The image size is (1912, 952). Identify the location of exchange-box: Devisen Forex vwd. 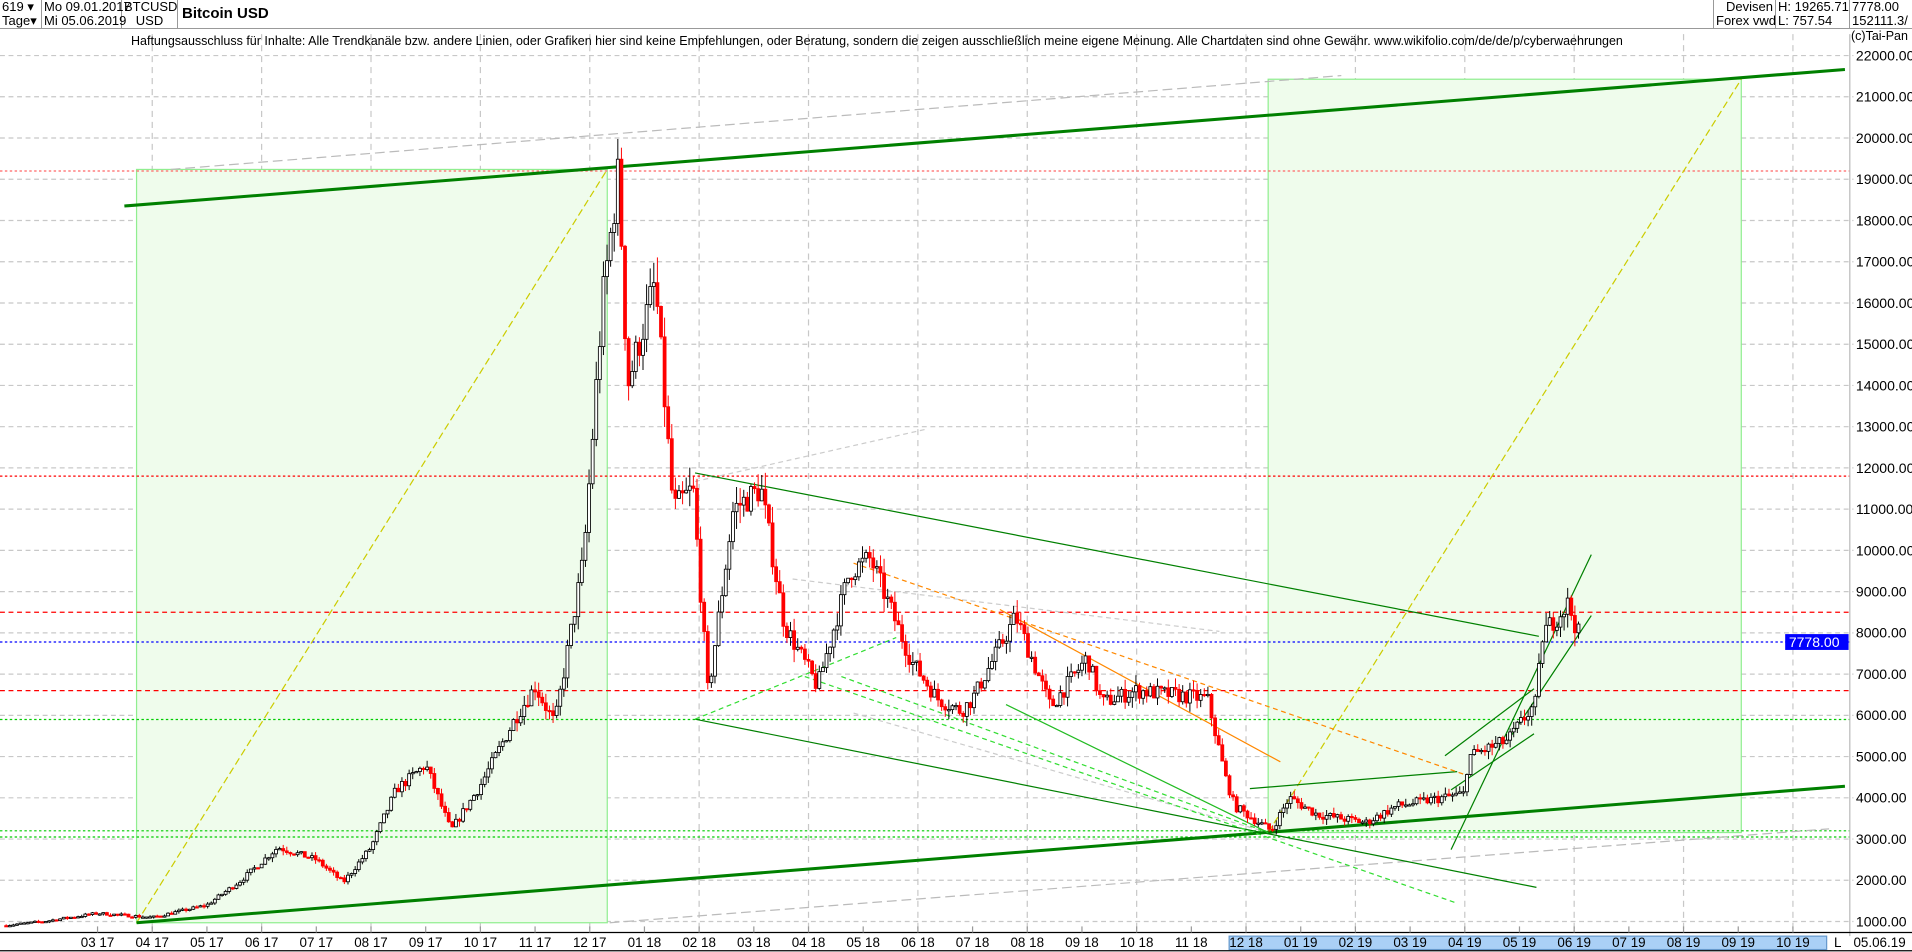
(1745, 14).